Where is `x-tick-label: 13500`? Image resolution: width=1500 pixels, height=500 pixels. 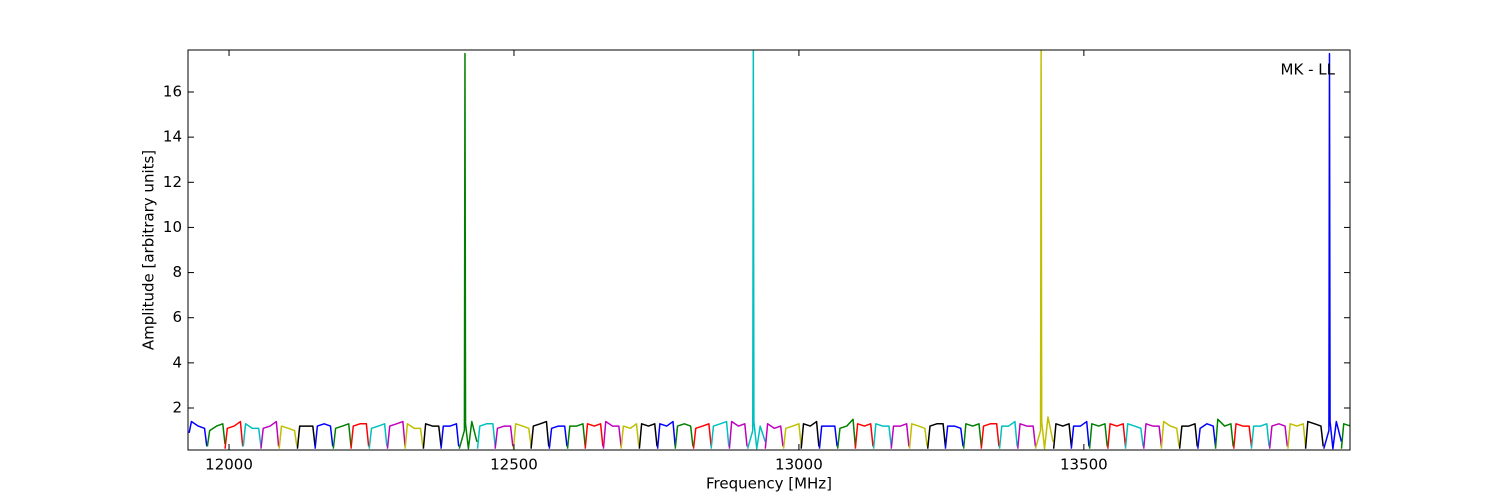 x-tick-label: 13500 is located at coordinates (1084, 465).